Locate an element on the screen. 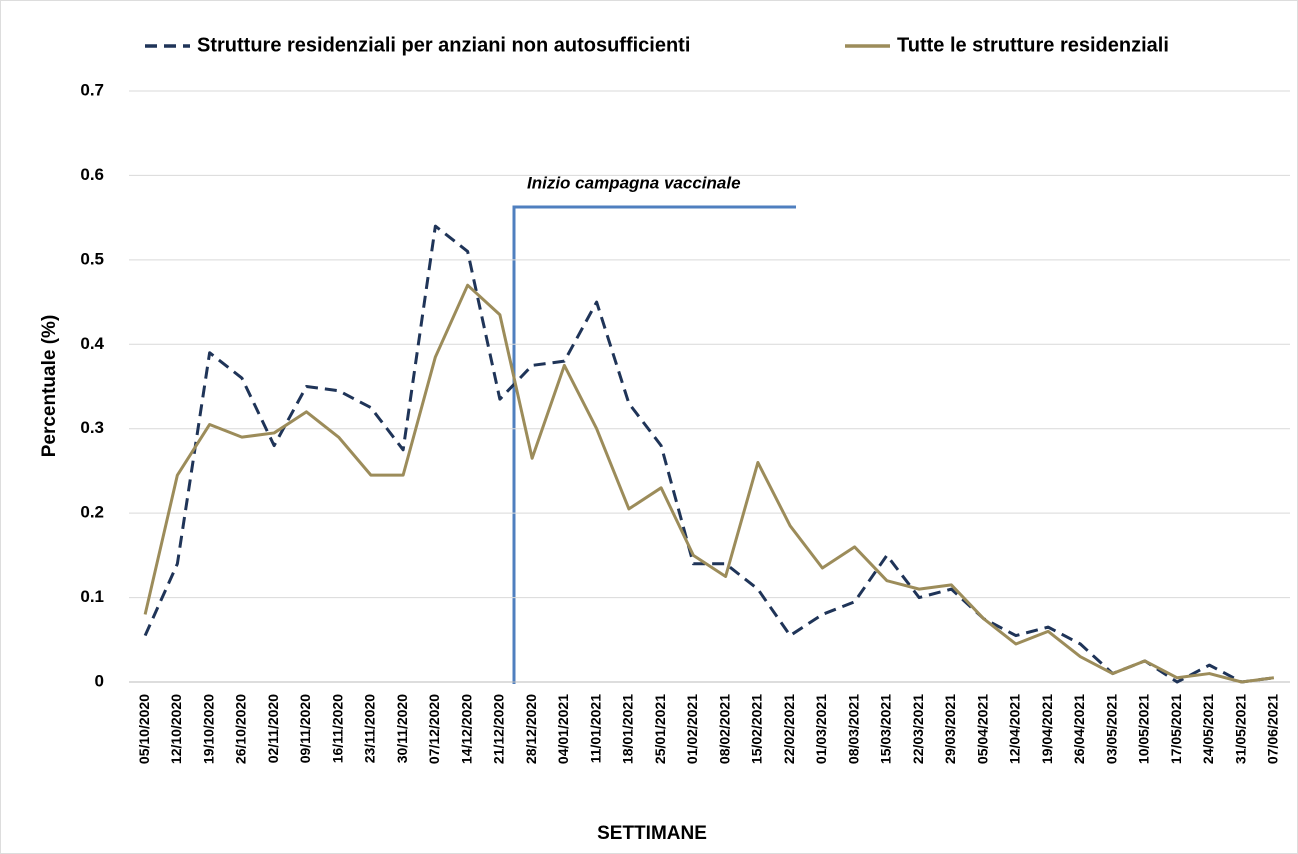  y-axis-label: Percentuale (%) is located at coordinates (49, 386).